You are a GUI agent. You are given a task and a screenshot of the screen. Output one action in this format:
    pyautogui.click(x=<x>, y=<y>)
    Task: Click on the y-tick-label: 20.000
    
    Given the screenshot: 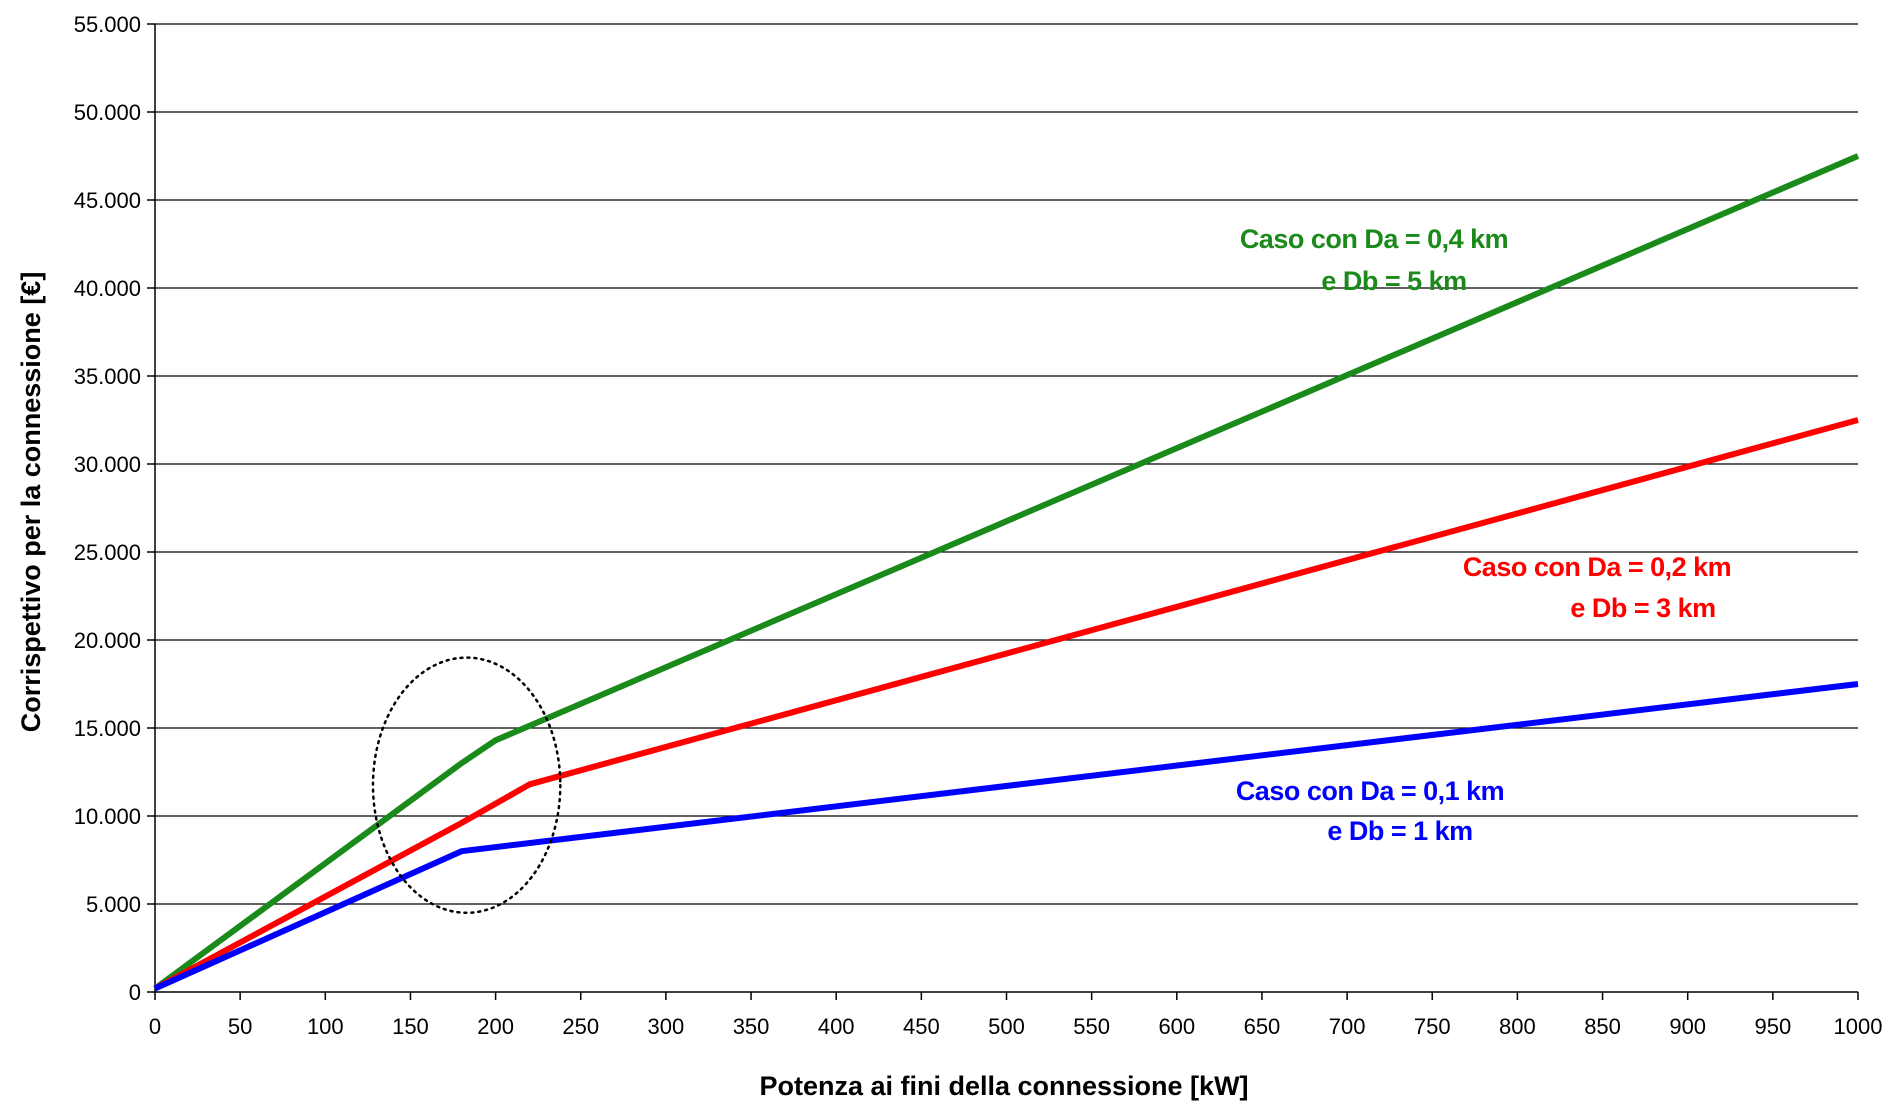 What is the action you would take?
    pyautogui.click(x=107, y=640)
    